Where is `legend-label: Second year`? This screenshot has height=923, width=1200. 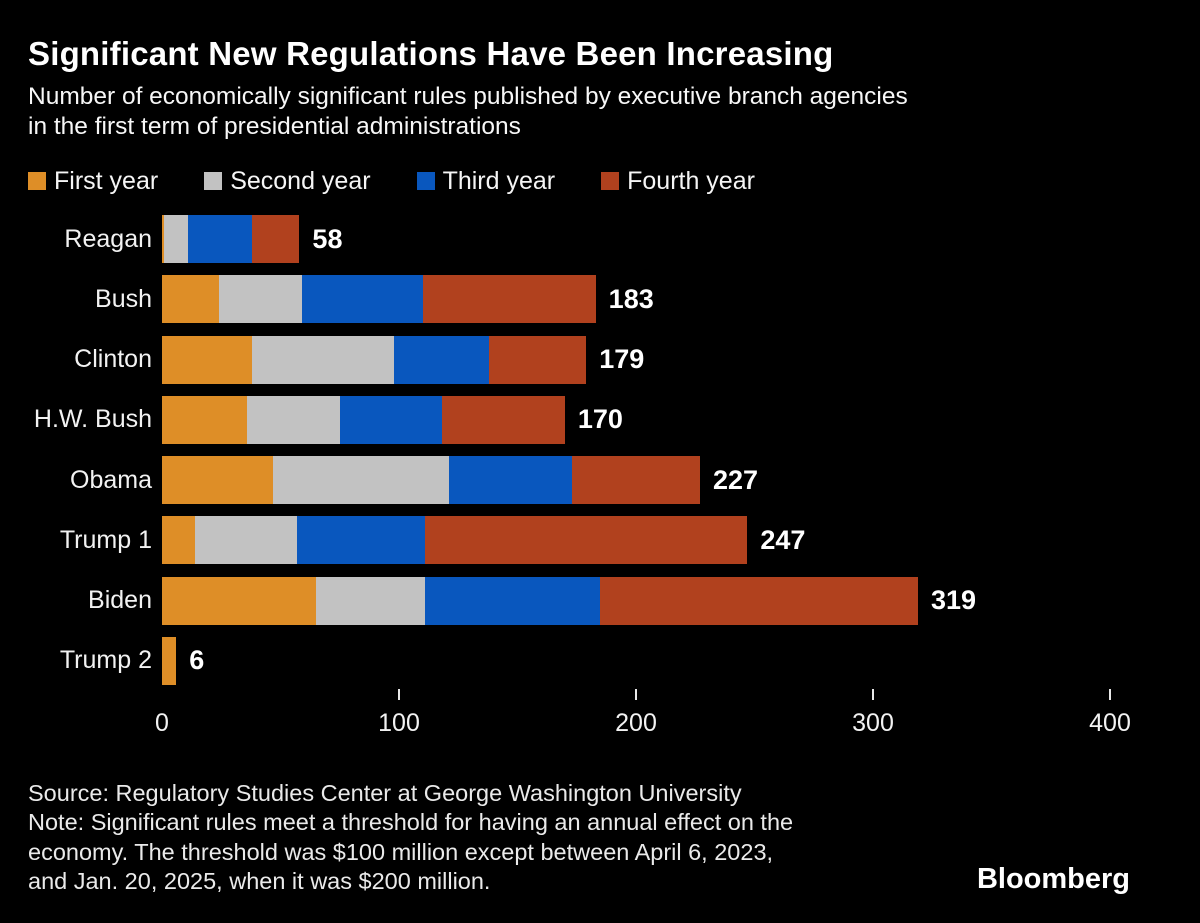 legend-label: Second year is located at coordinates (300, 180).